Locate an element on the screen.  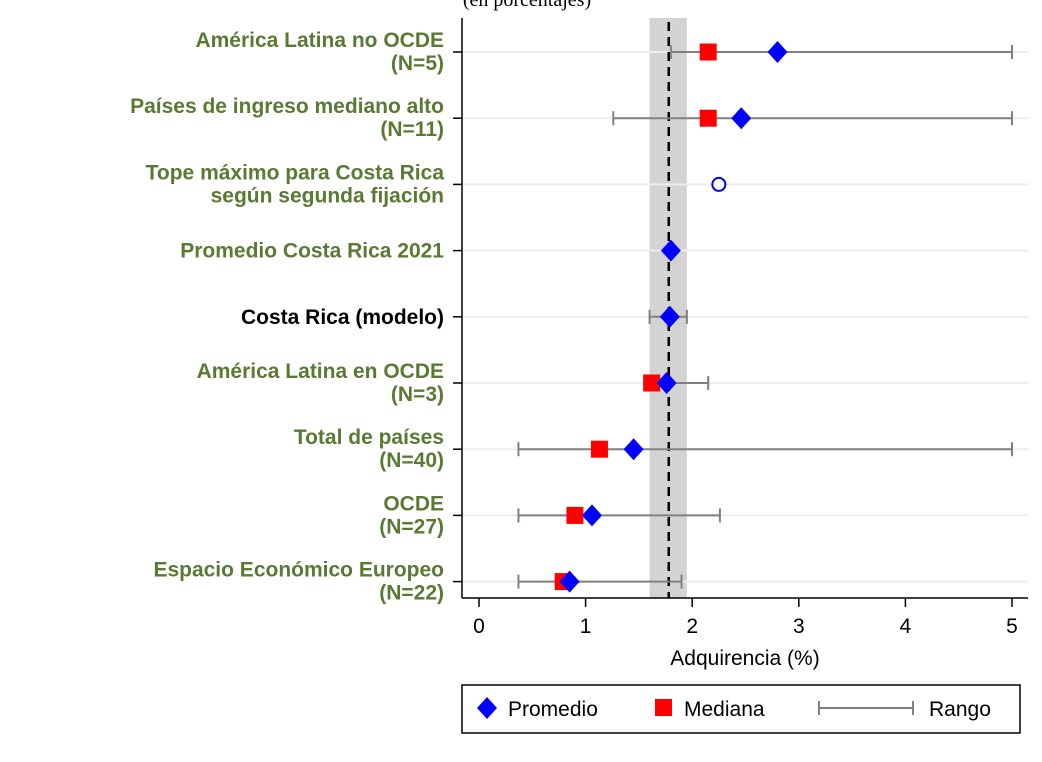
category-label: América Latina no OCDE is located at coordinates (319, 40).